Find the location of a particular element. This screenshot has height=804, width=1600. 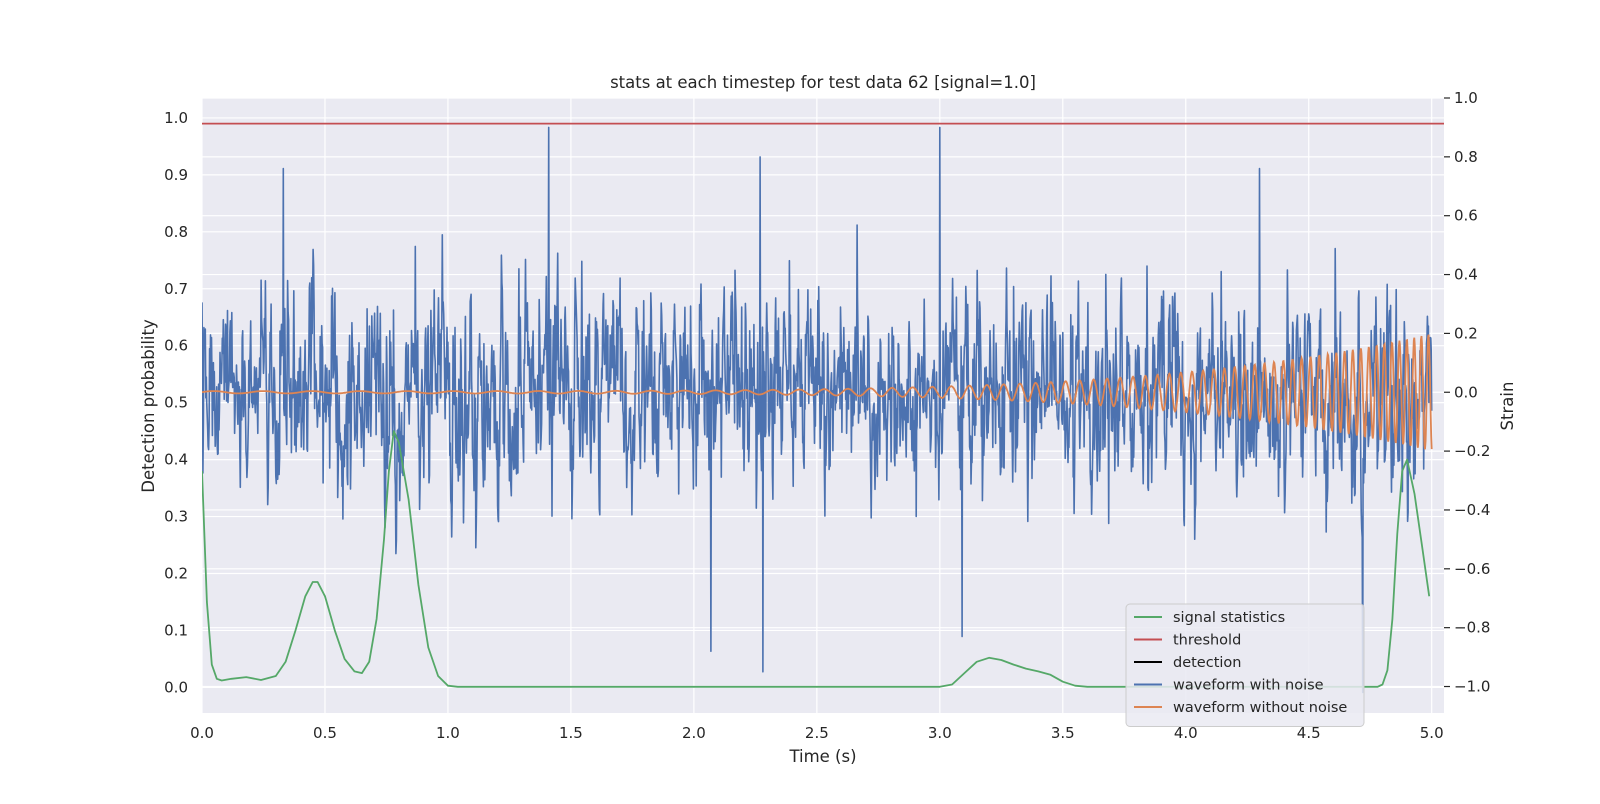

x-tick-label: 5.0 is located at coordinates (1432, 733).